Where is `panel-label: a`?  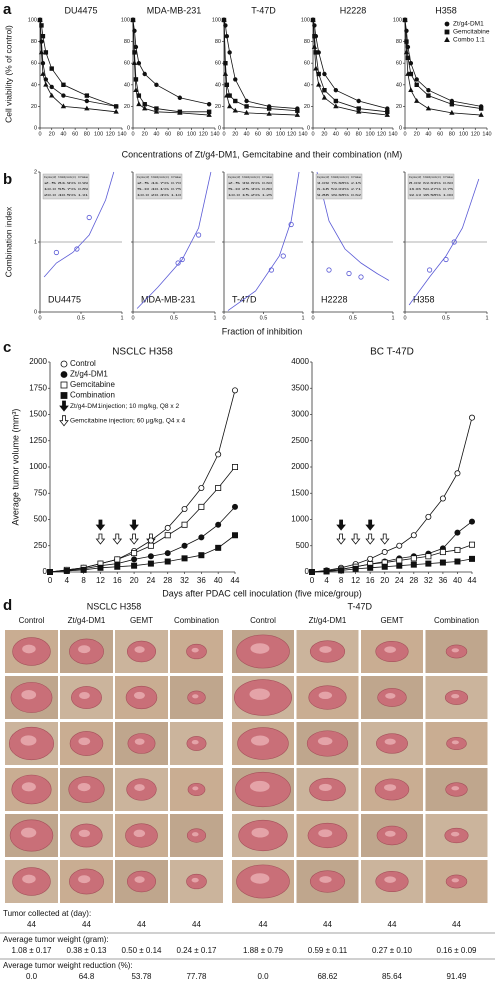
panel-label: a is located at coordinates (7, 9).